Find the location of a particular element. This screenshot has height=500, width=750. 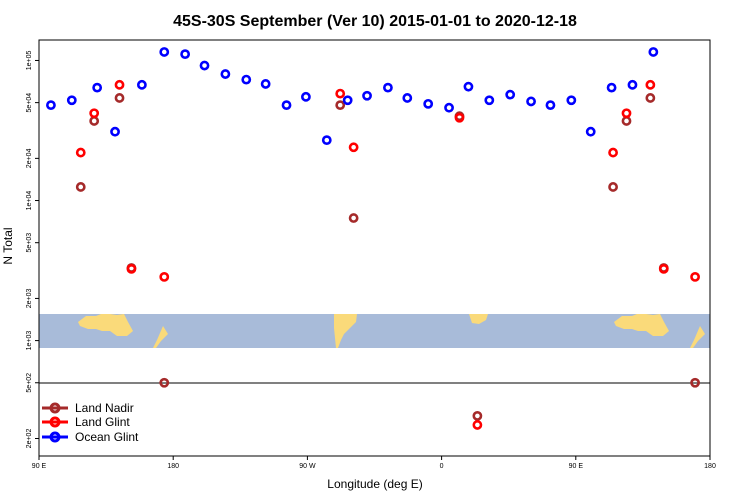

new-zealand-shape-repeat is located at coordinates (697, 337).